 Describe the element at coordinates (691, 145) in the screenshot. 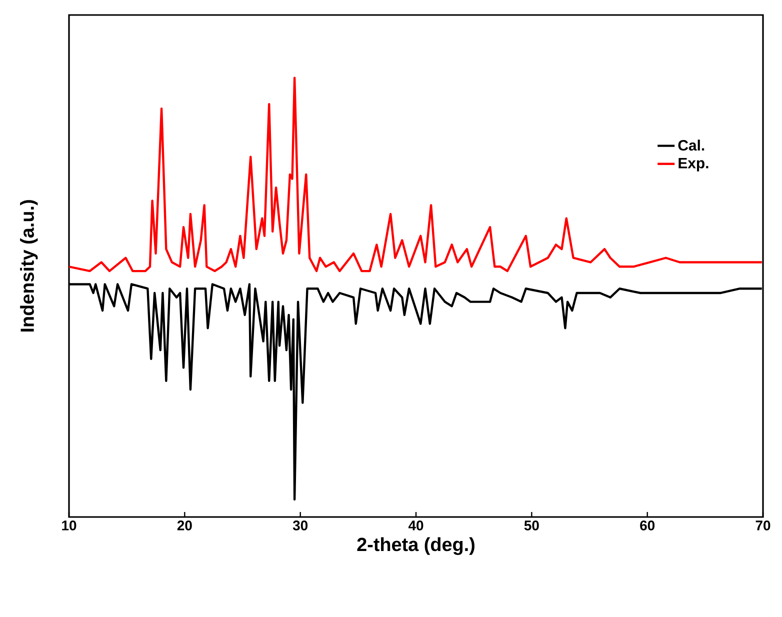

I see `legend-label: Cal.` at that location.